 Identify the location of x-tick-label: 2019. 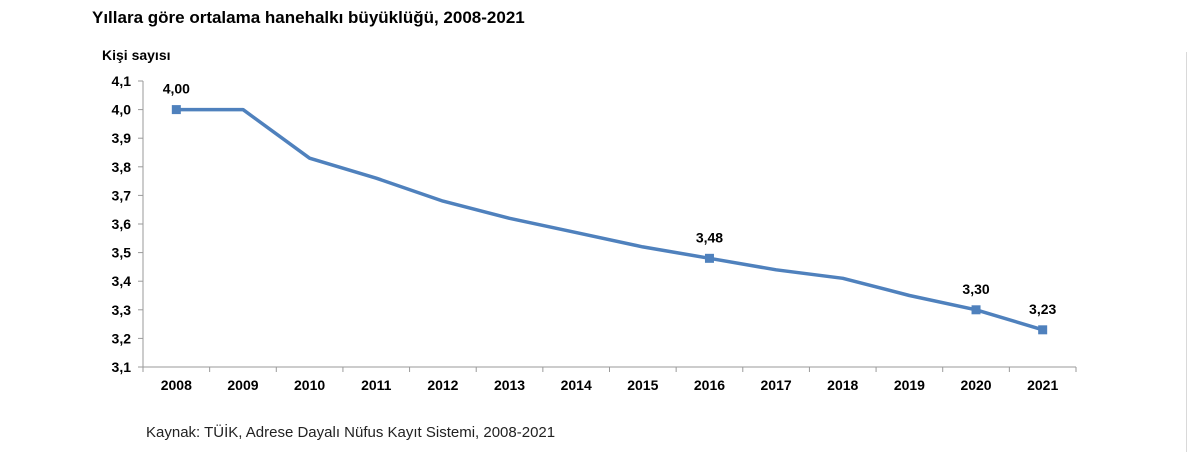
(909, 385).